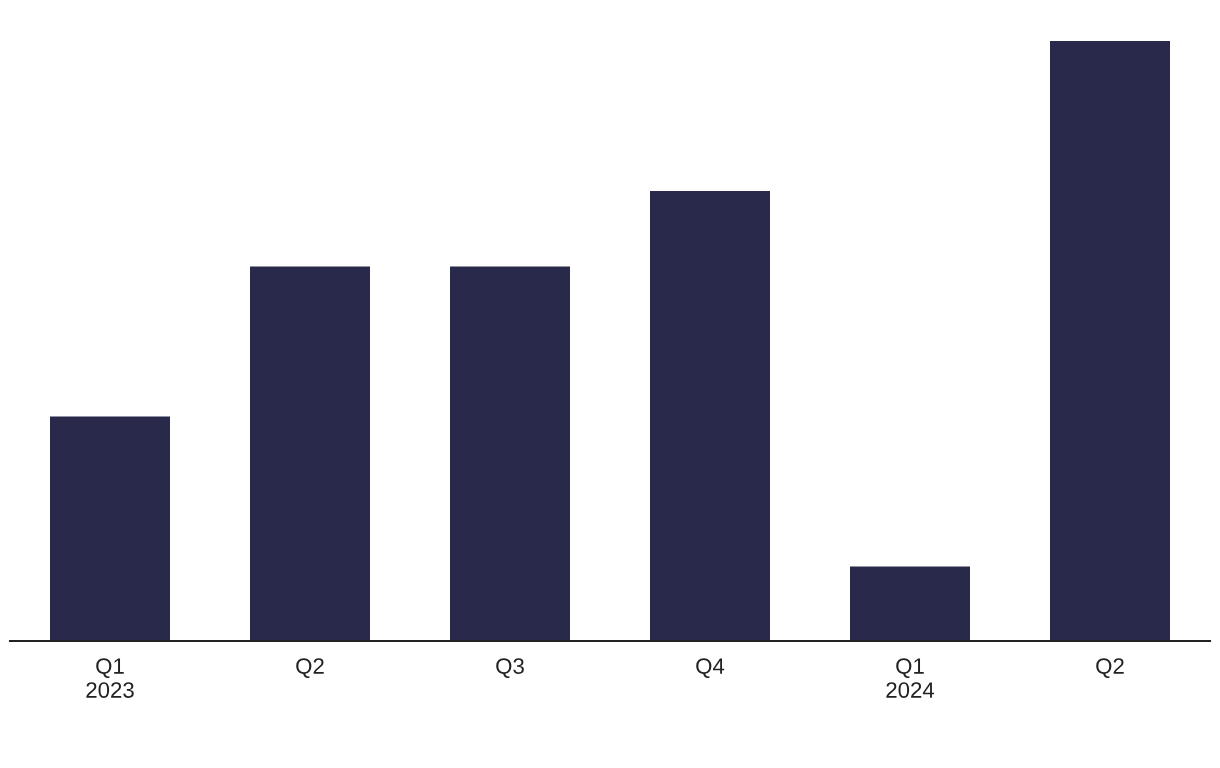 This screenshot has width=1220, height=768. What do you see at coordinates (910, 678) in the screenshot?
I see `x-tick-label: Q1 2024` at bounding box center [910, 678].